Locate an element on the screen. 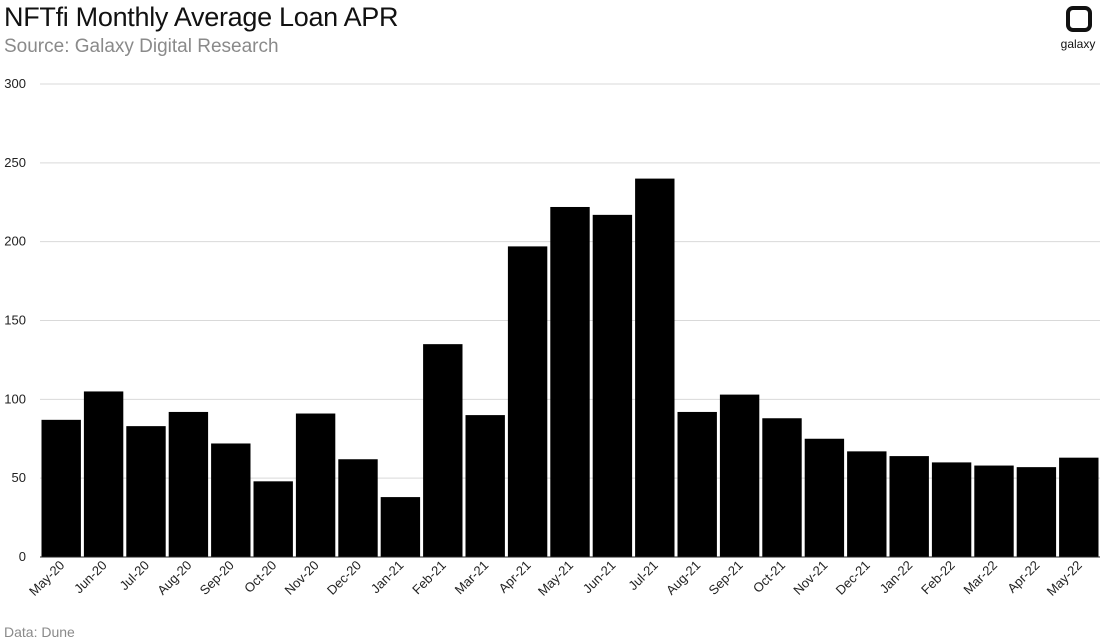 Image resolution: width=1100 pixels, height=641 pixels. y-tick-label: 300 is located at coordinates (15, 83).